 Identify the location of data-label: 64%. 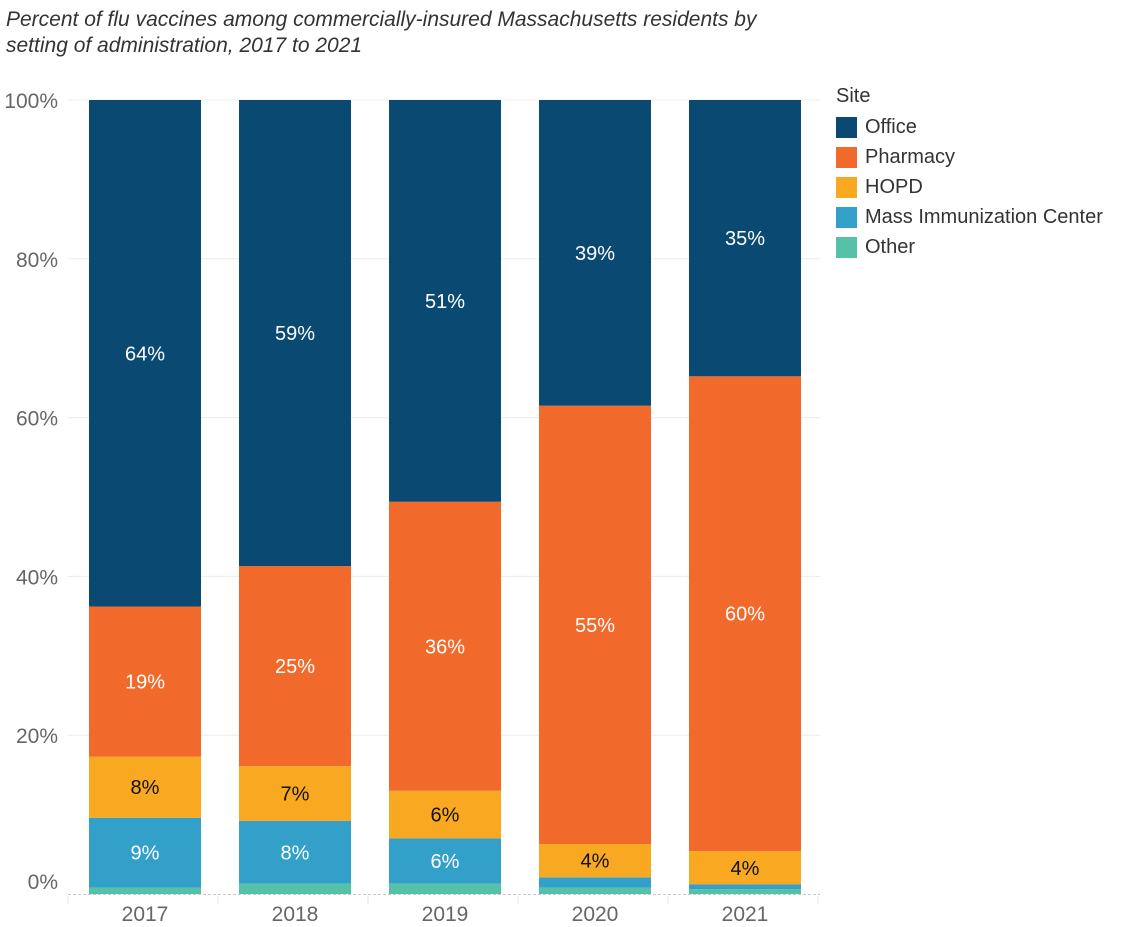
(145, 354).